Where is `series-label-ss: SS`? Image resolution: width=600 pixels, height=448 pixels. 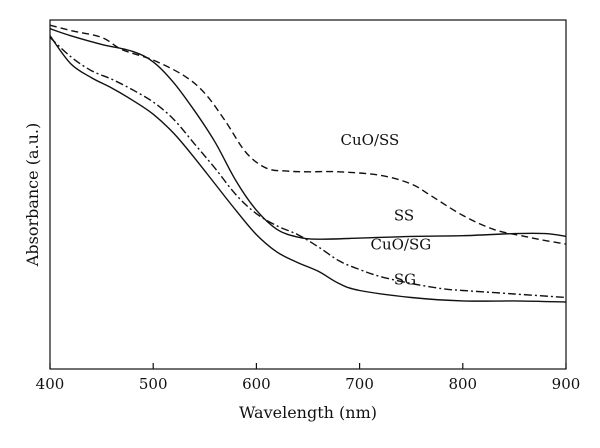 series-label-ss: SS is located at coordinates (404, 216).